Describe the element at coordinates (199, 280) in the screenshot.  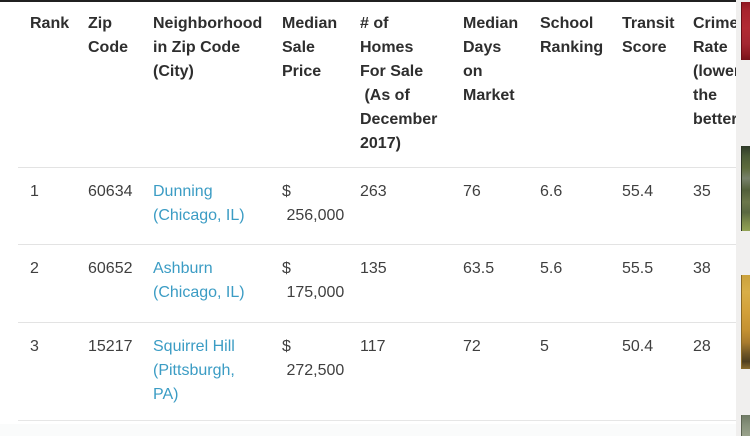
I see `neighborhood-link: Ashburn (Chicago, IL)` at that location.